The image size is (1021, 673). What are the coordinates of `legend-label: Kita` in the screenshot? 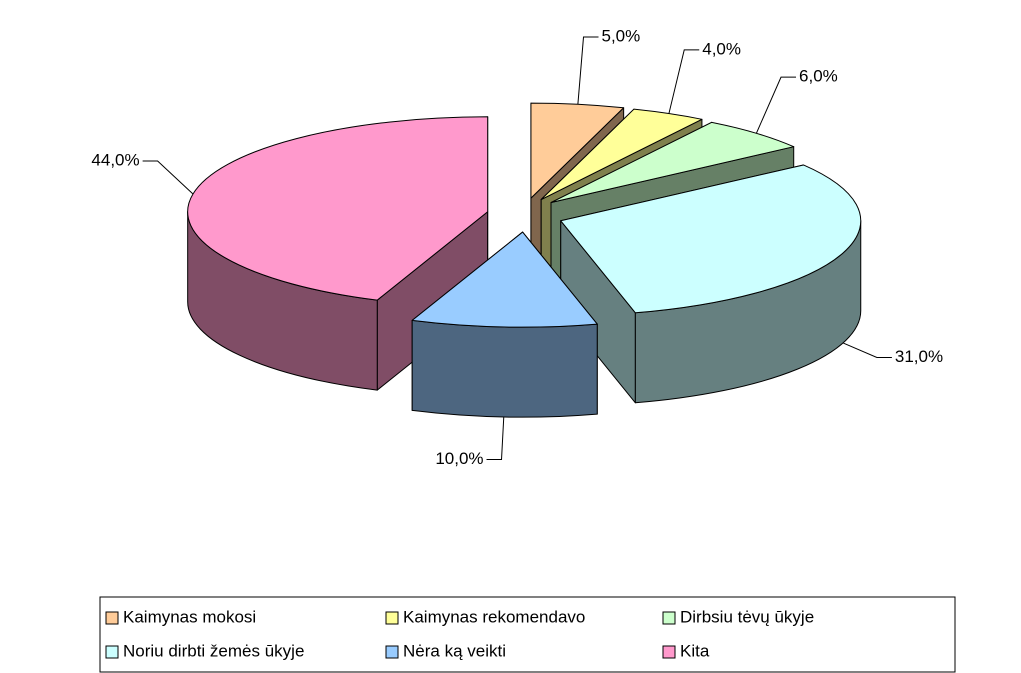 It's located at (695, 650).